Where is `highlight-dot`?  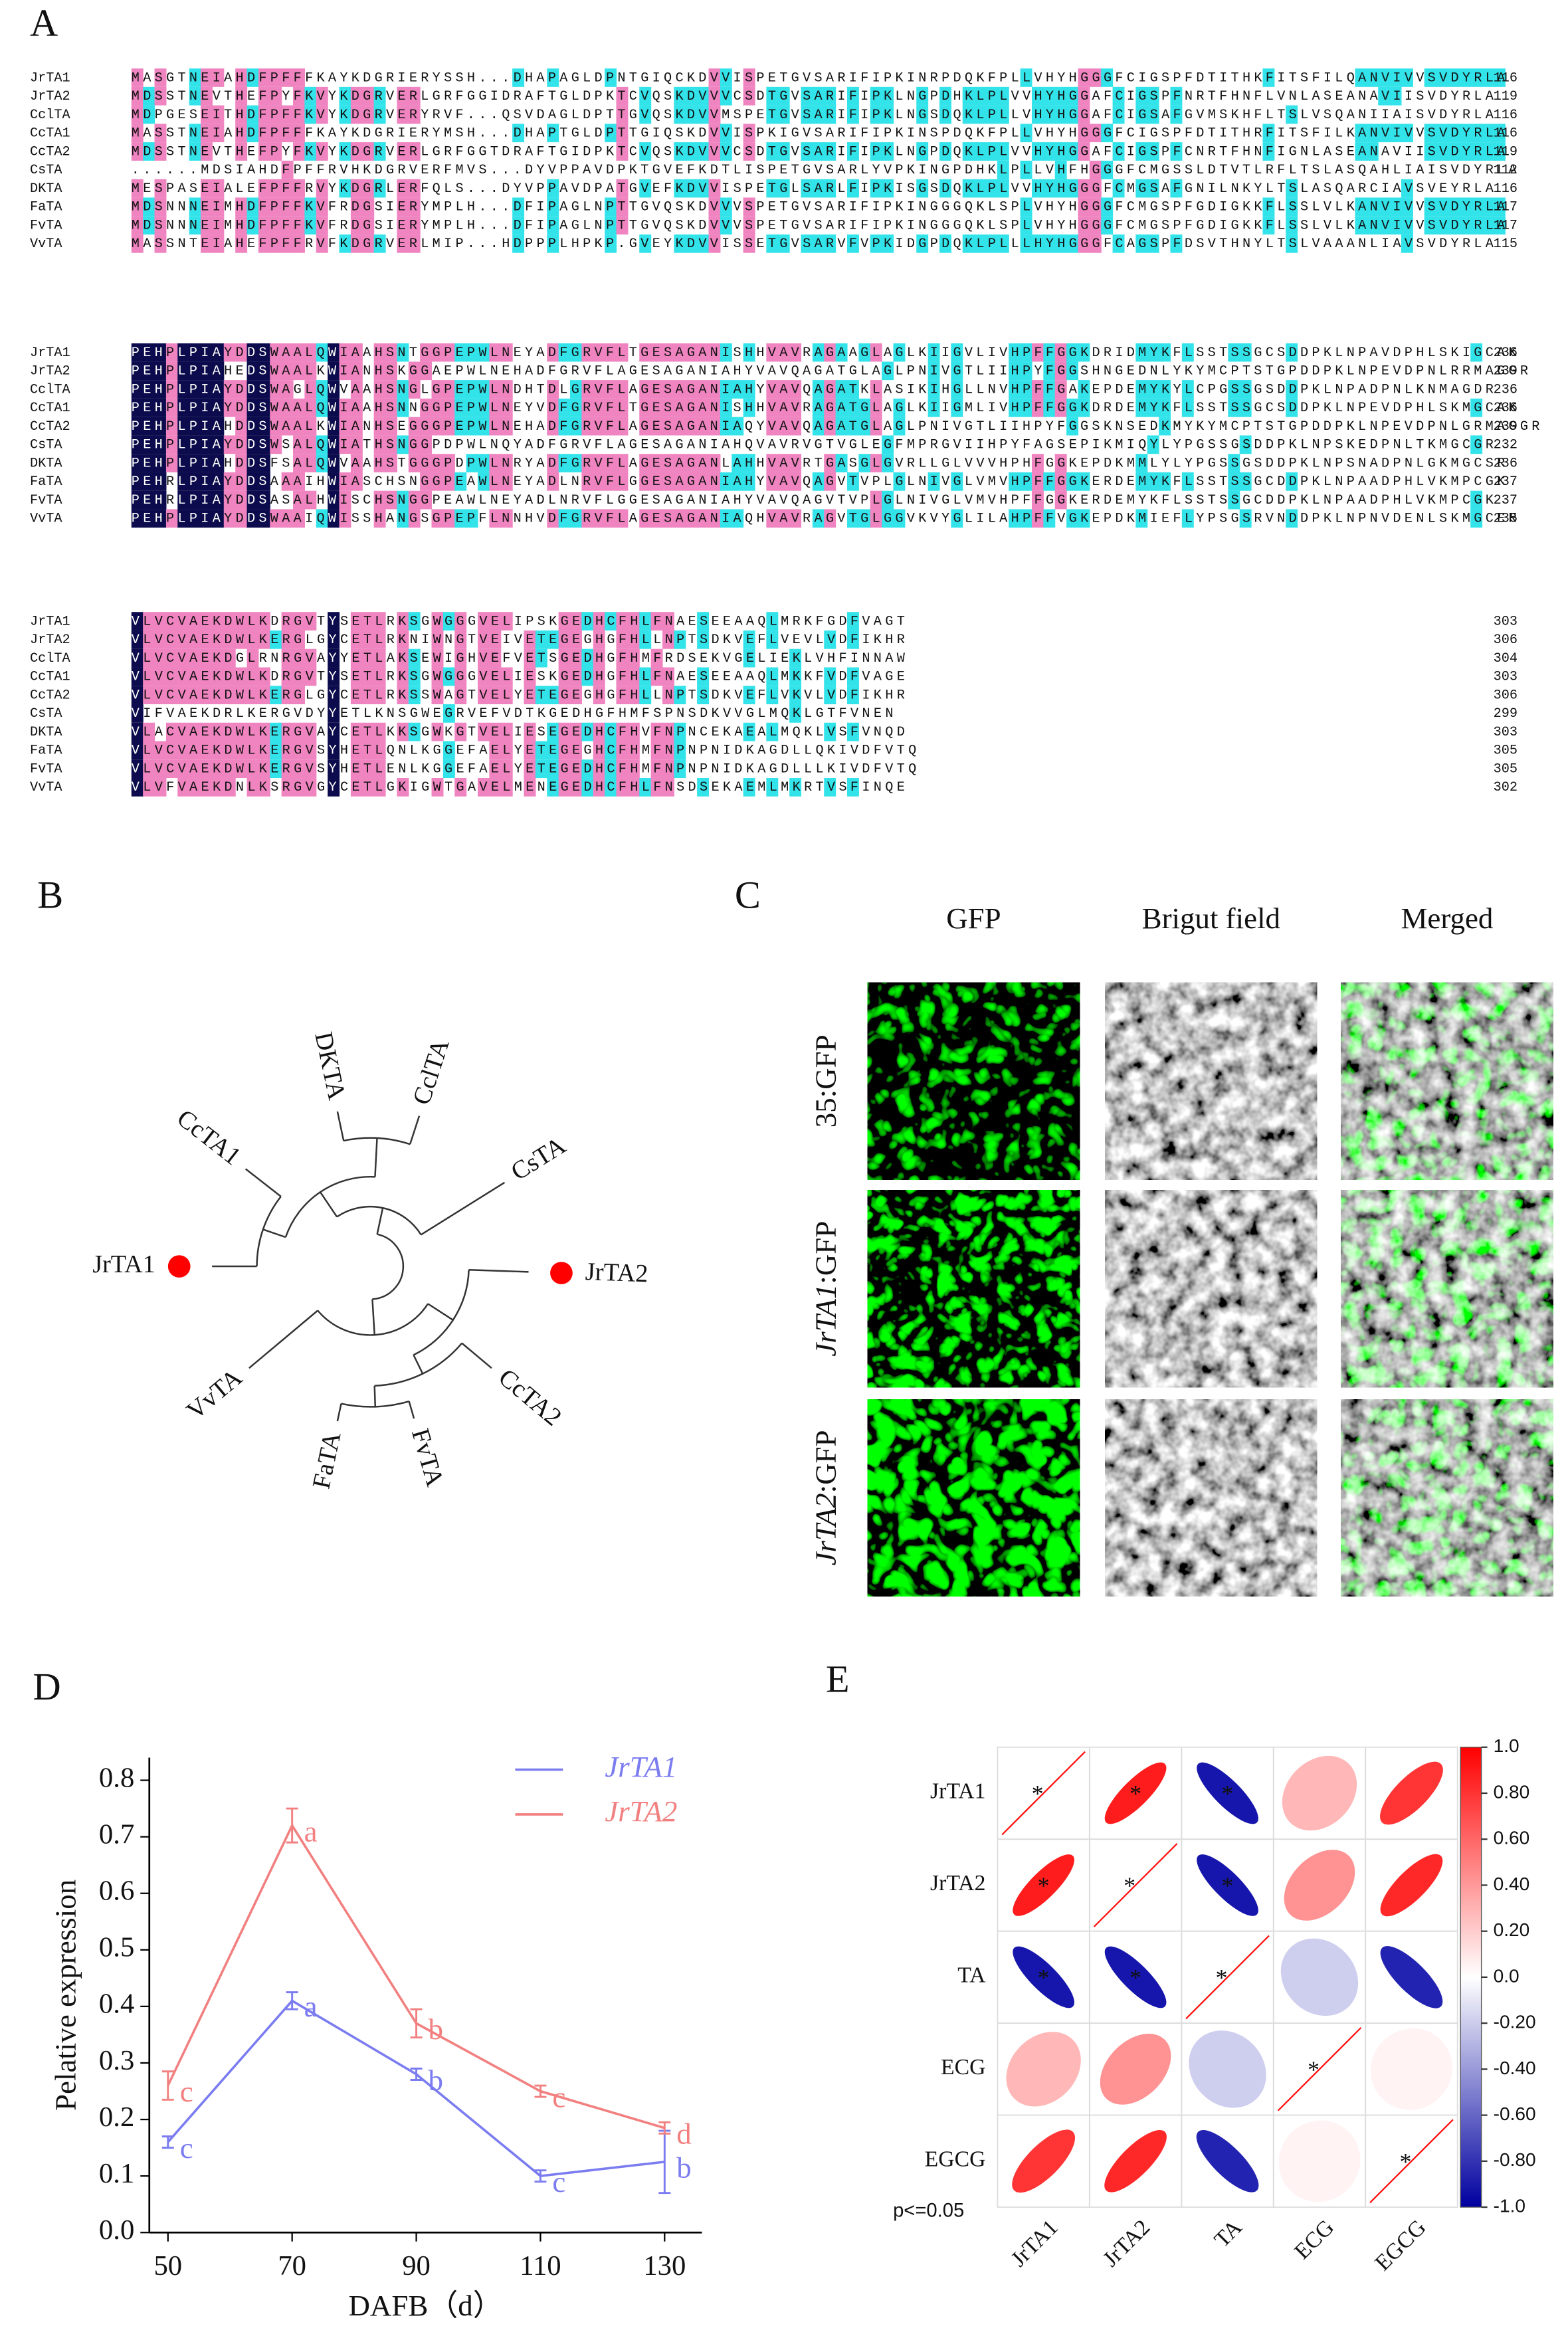 highlight-dot is located at coordinates (561, 1273).